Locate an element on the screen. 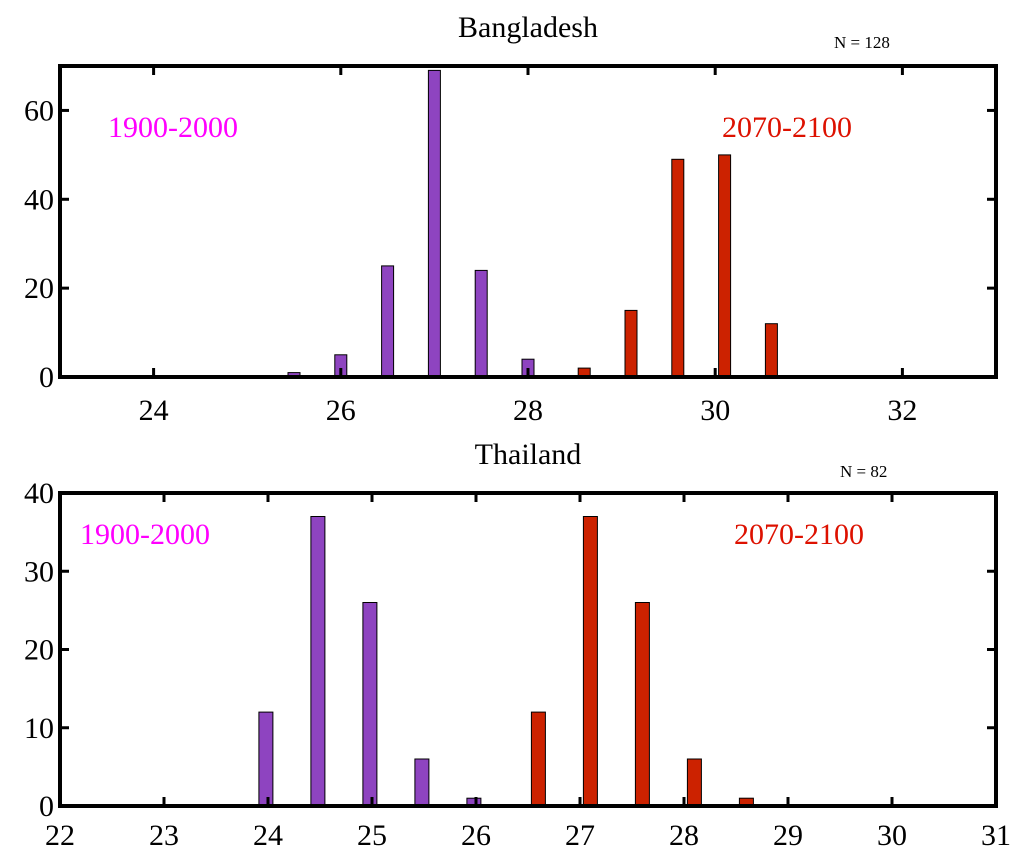  chart-0-title: Bangladesh is located at coordinates (528, 27).